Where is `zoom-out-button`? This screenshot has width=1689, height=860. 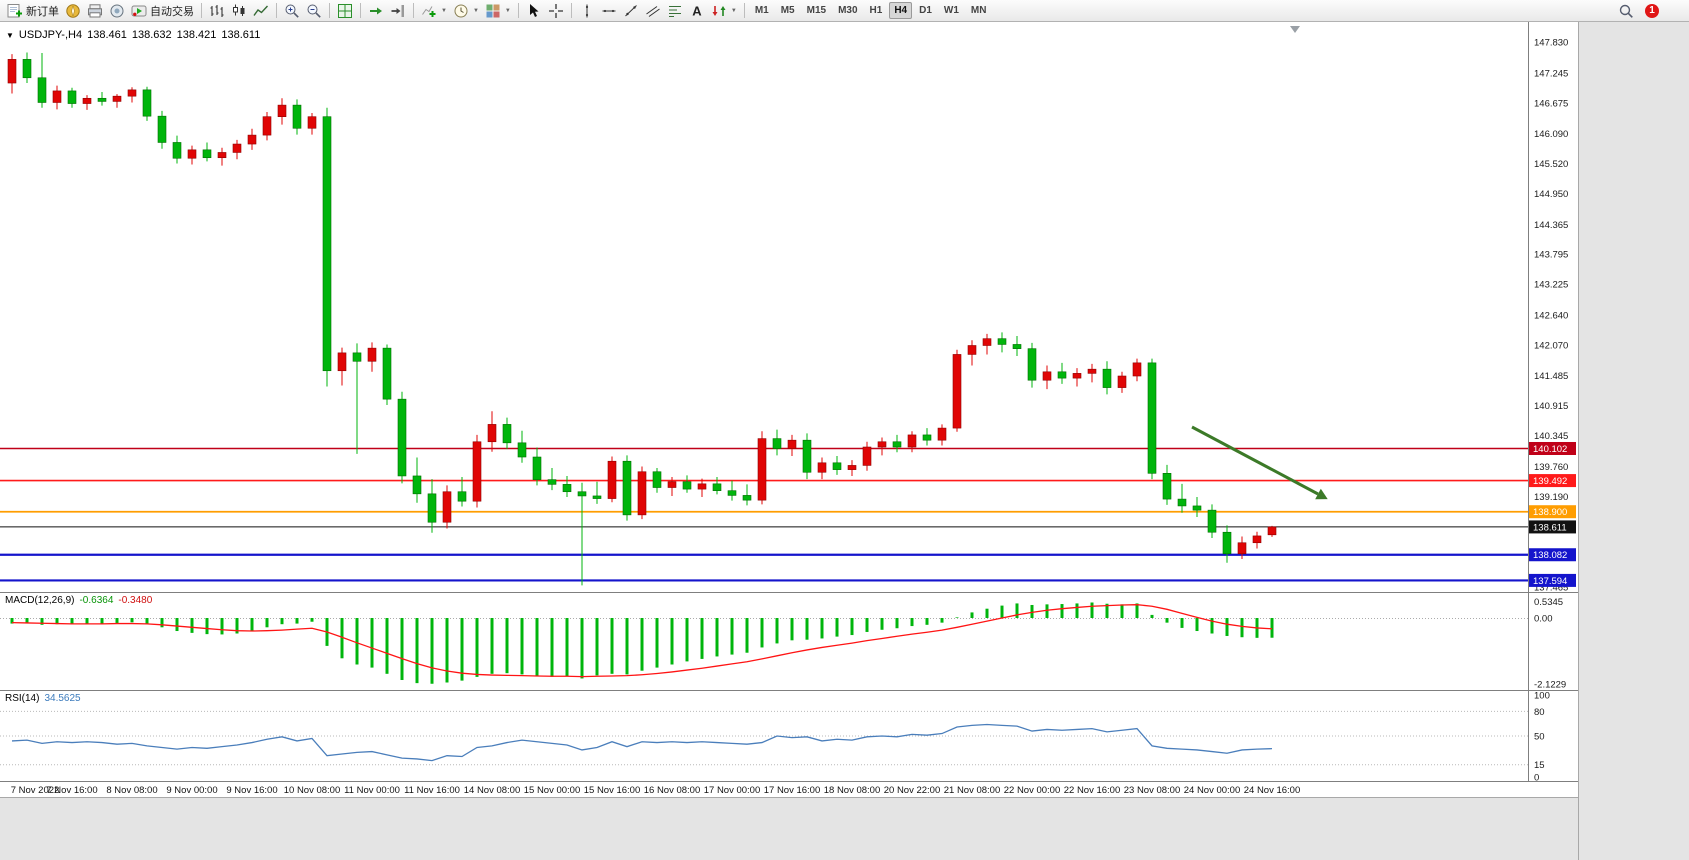
zoom-out-button is located at coordinates (314, 11).